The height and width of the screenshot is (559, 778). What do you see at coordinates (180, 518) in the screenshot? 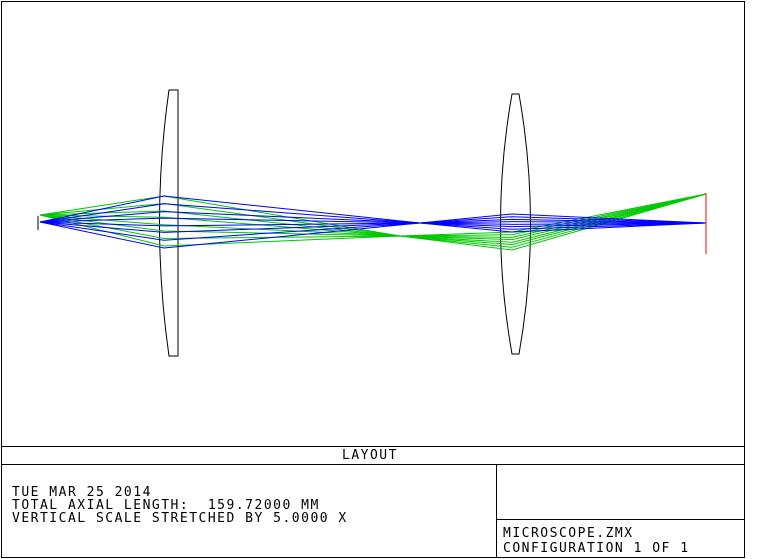
I see `vertical-scale-text: VERTICAL SCALE STRETCHED BY 5.0000 X` at bounding box center [180, 518].